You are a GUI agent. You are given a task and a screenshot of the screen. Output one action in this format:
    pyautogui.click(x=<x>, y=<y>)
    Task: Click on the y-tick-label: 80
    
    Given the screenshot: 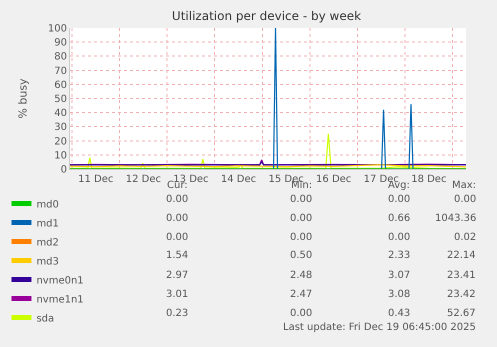 What is the action you would take?
    pyautogui.click(x=60, y=57)
    